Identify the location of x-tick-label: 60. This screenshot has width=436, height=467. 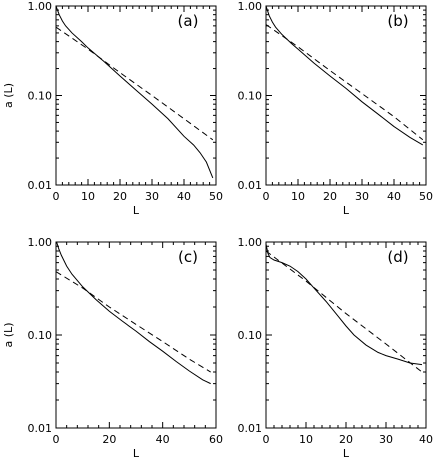
(216, 439).